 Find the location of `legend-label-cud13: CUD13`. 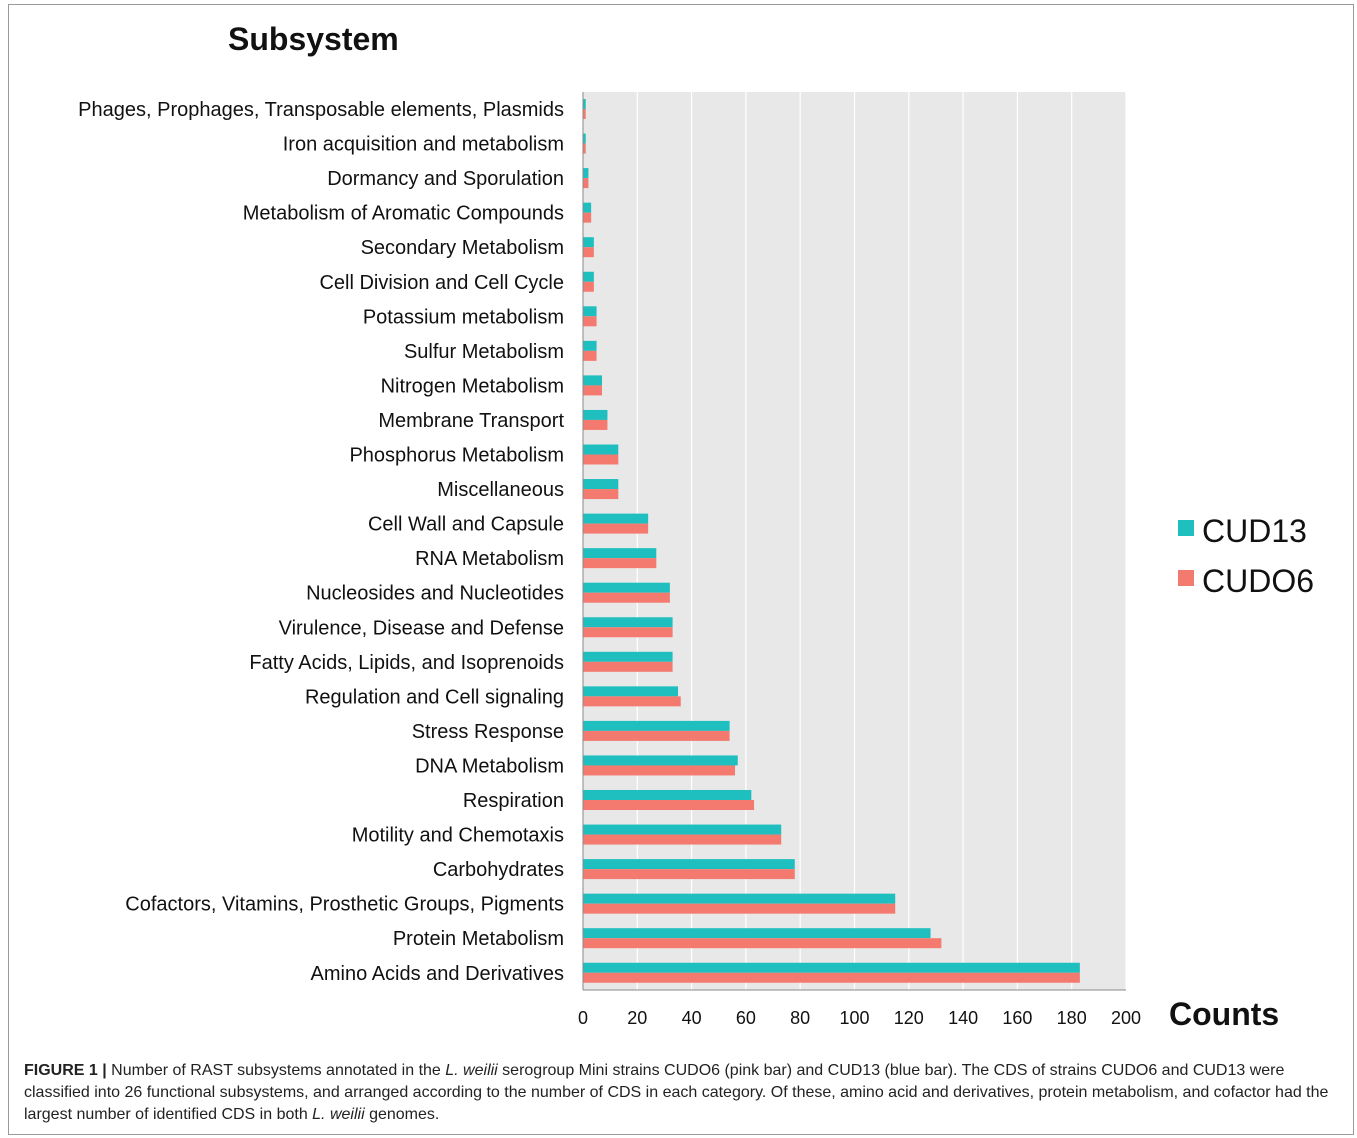

legend-label-cud13: CUD13 is located at coordinates (1254, 531).